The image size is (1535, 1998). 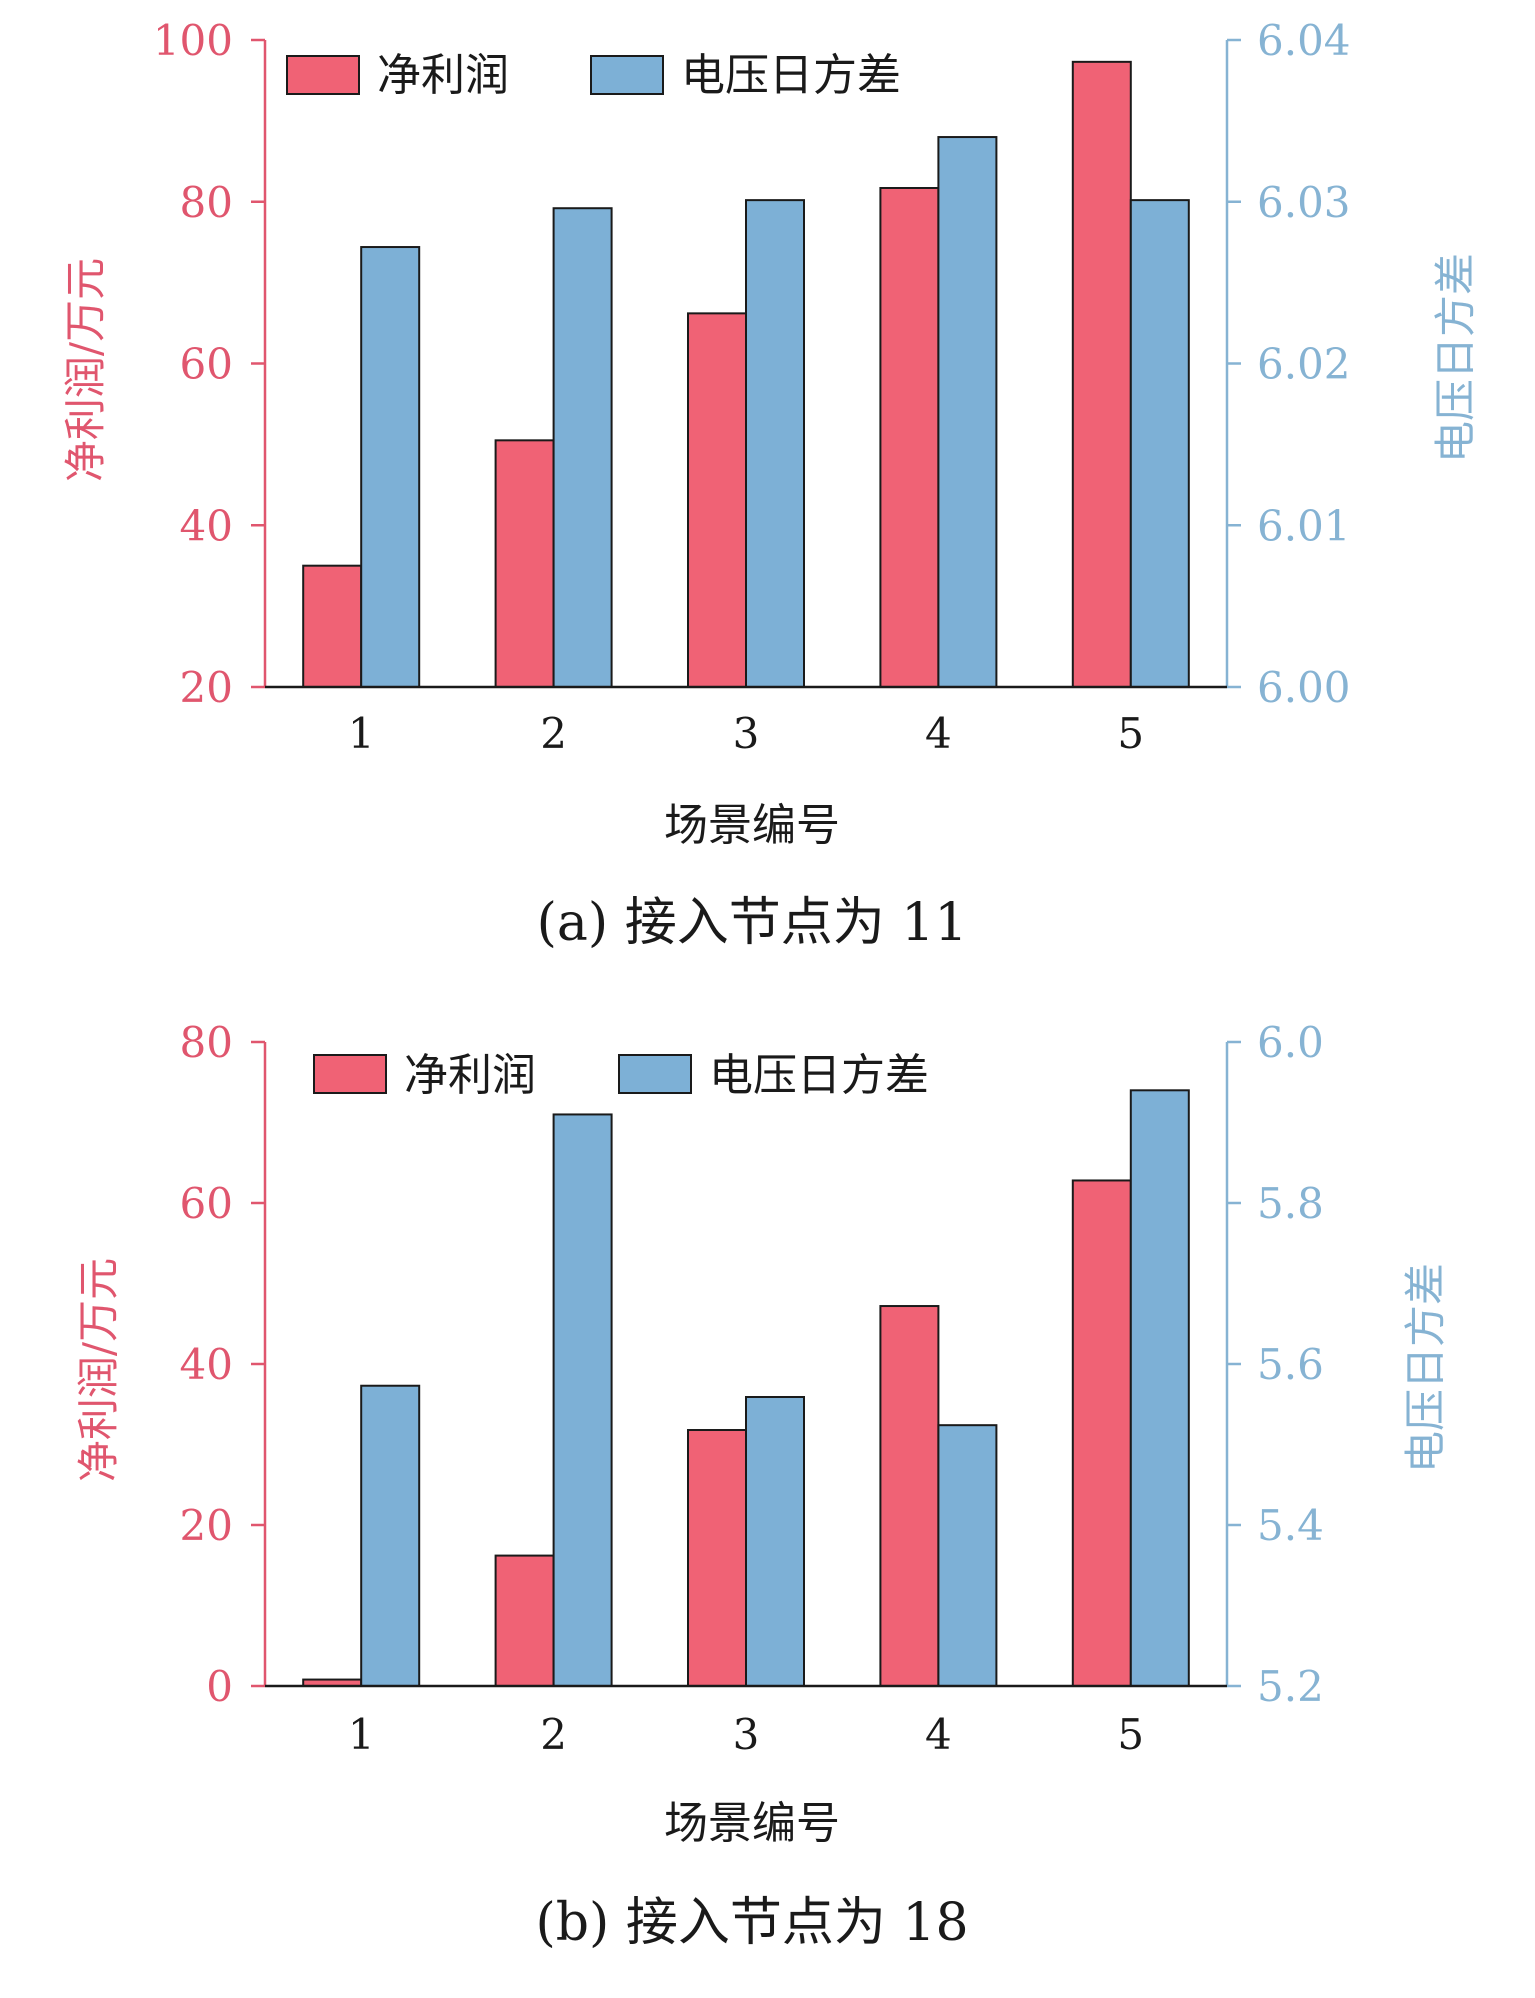 What do you see at coordinates (752, 825) in the screenshot?
I see `chart-a-x-axis-label: 场景编号` at bounding box center [752, 825].